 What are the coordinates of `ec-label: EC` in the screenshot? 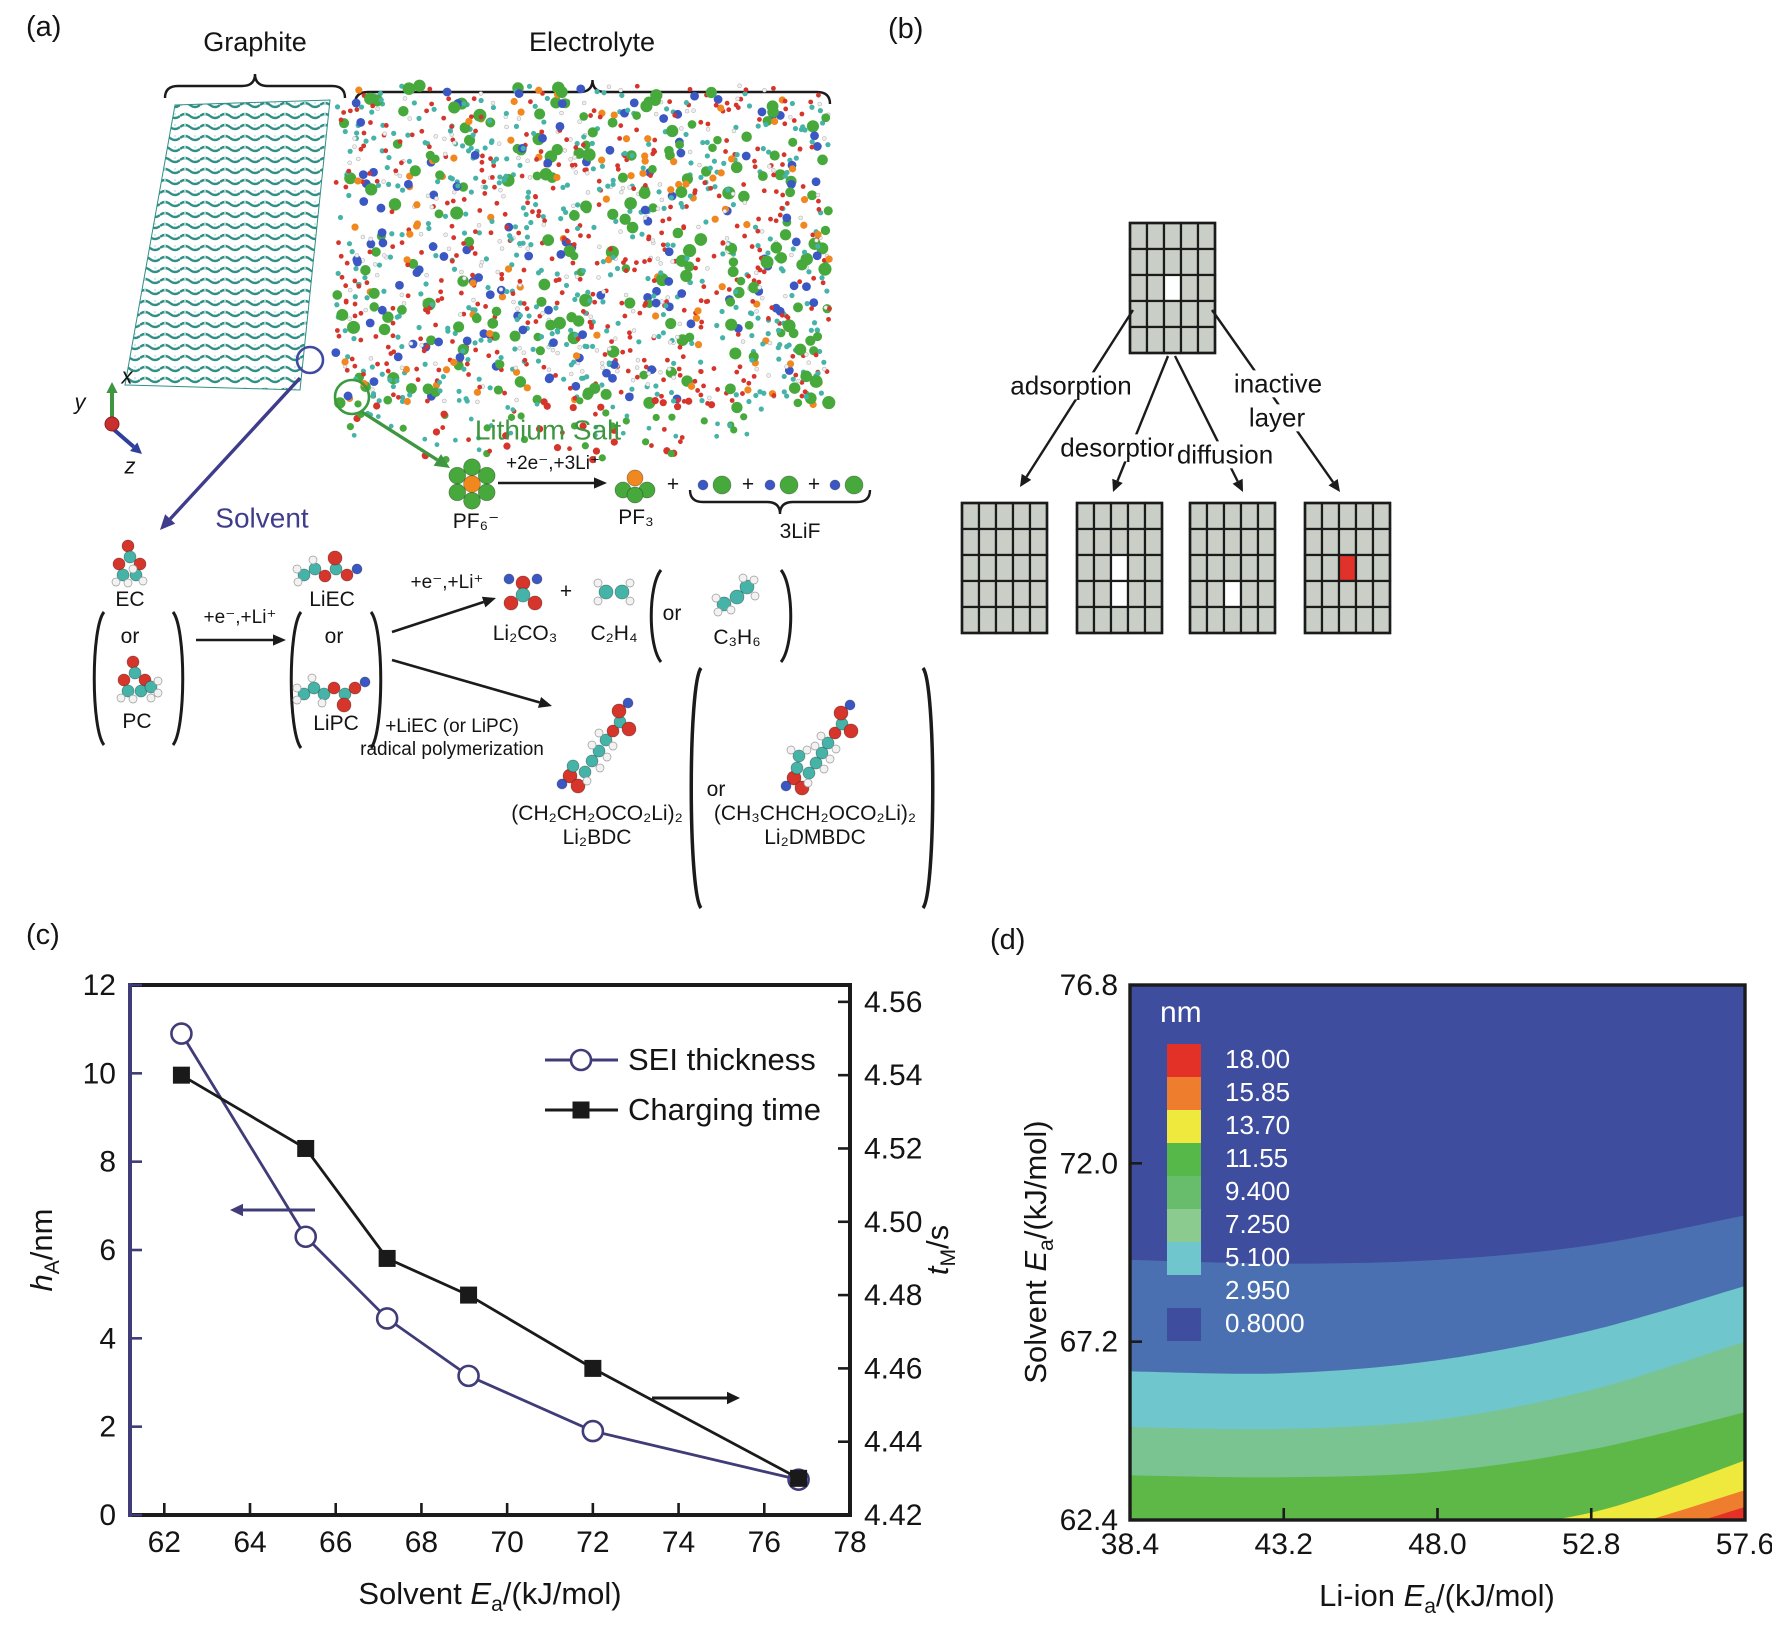 It's located at (130, 599).